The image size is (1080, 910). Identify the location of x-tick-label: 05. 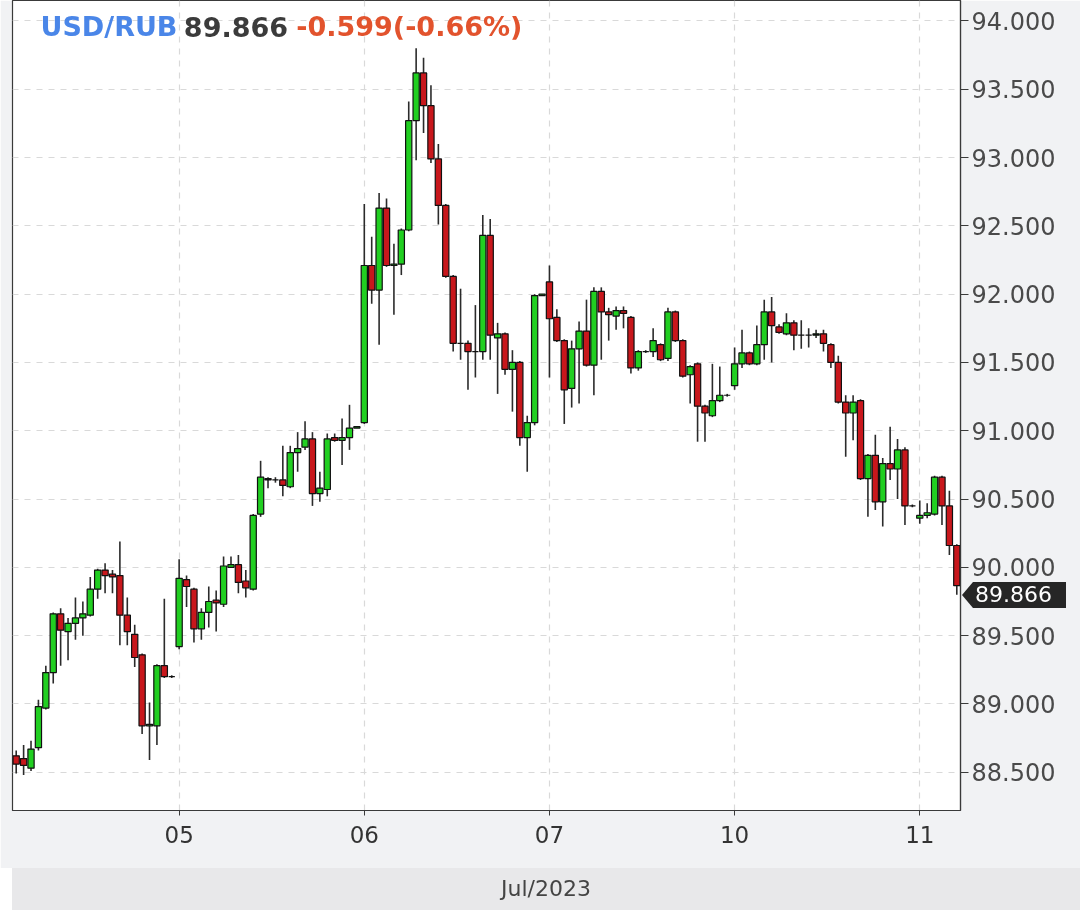
(179, 834).